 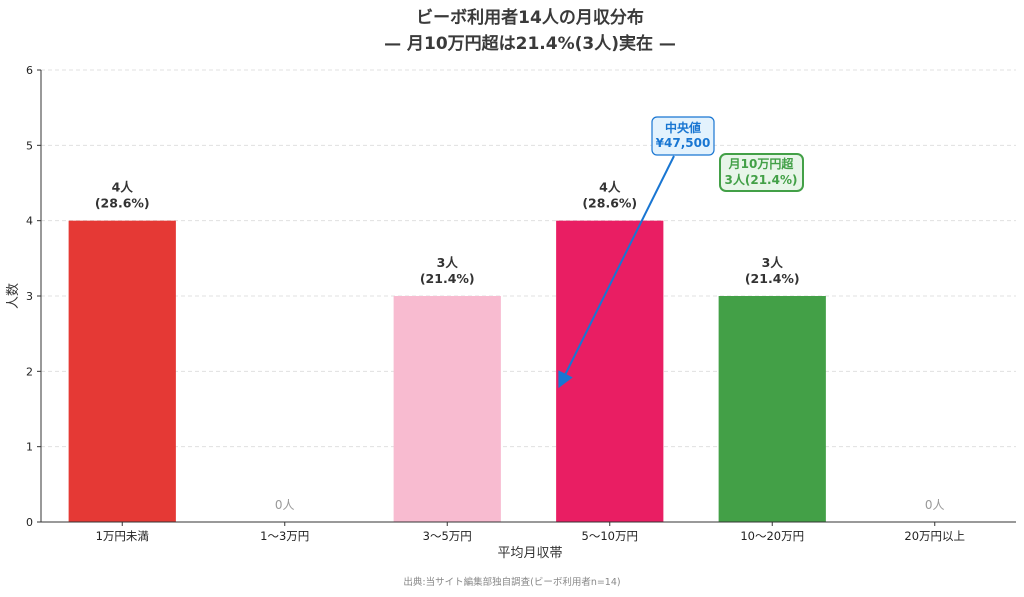 I want to click on y-tick-label: 2, so click(x=29, y=371).